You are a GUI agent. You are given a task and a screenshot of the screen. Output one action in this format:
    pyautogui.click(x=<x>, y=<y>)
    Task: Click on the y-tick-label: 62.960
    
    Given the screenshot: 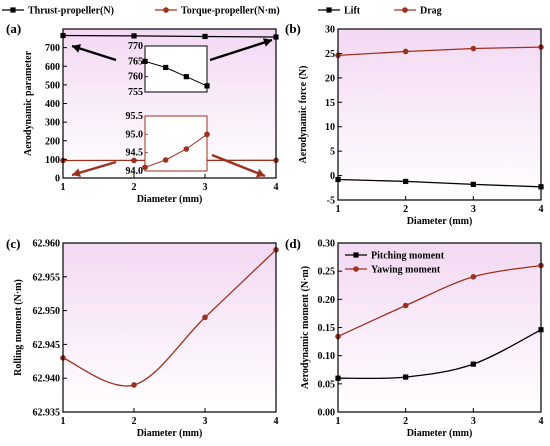 What is the action you would take?
    pyautogui.click(x=47, y=244)
    